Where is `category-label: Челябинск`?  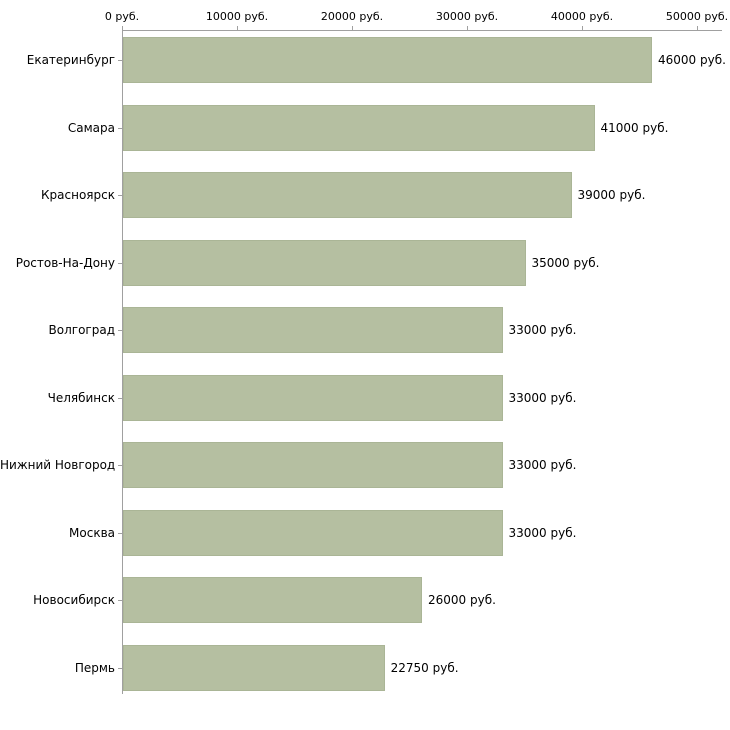 category-label: Челябинск is located at coordinates (81, 397).